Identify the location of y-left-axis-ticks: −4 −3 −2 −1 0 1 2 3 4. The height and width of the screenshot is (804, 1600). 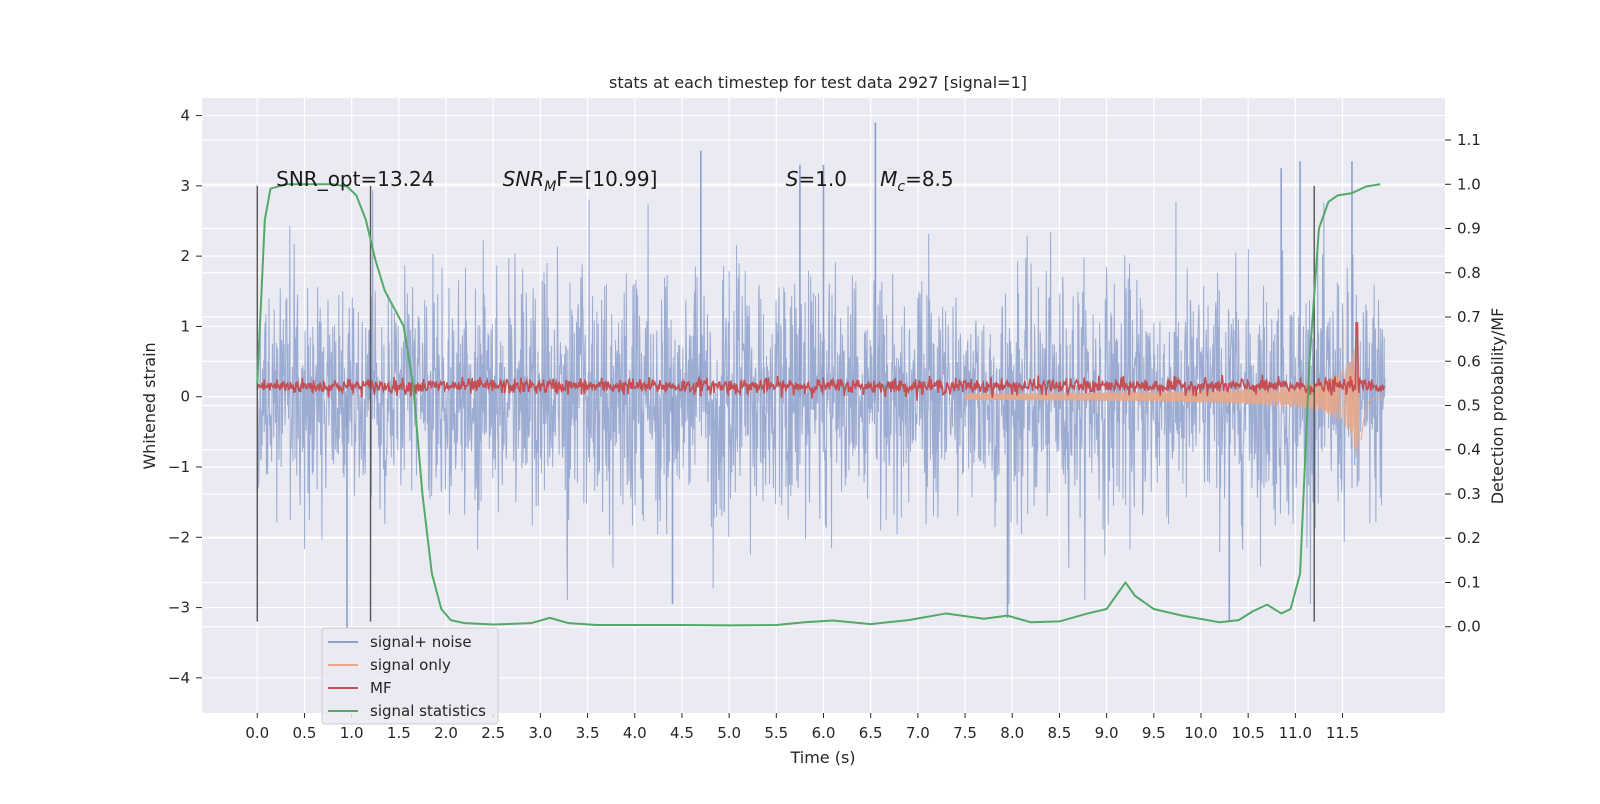
(185, 397).